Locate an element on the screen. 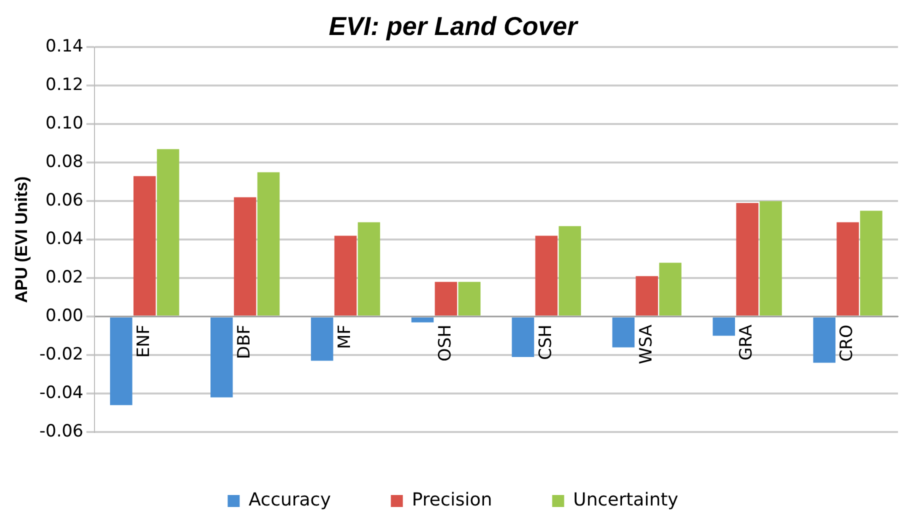 The width and height of the screenshot is (916, 528). y-tick-label: 0.00 is located at coordinates (65, 316).